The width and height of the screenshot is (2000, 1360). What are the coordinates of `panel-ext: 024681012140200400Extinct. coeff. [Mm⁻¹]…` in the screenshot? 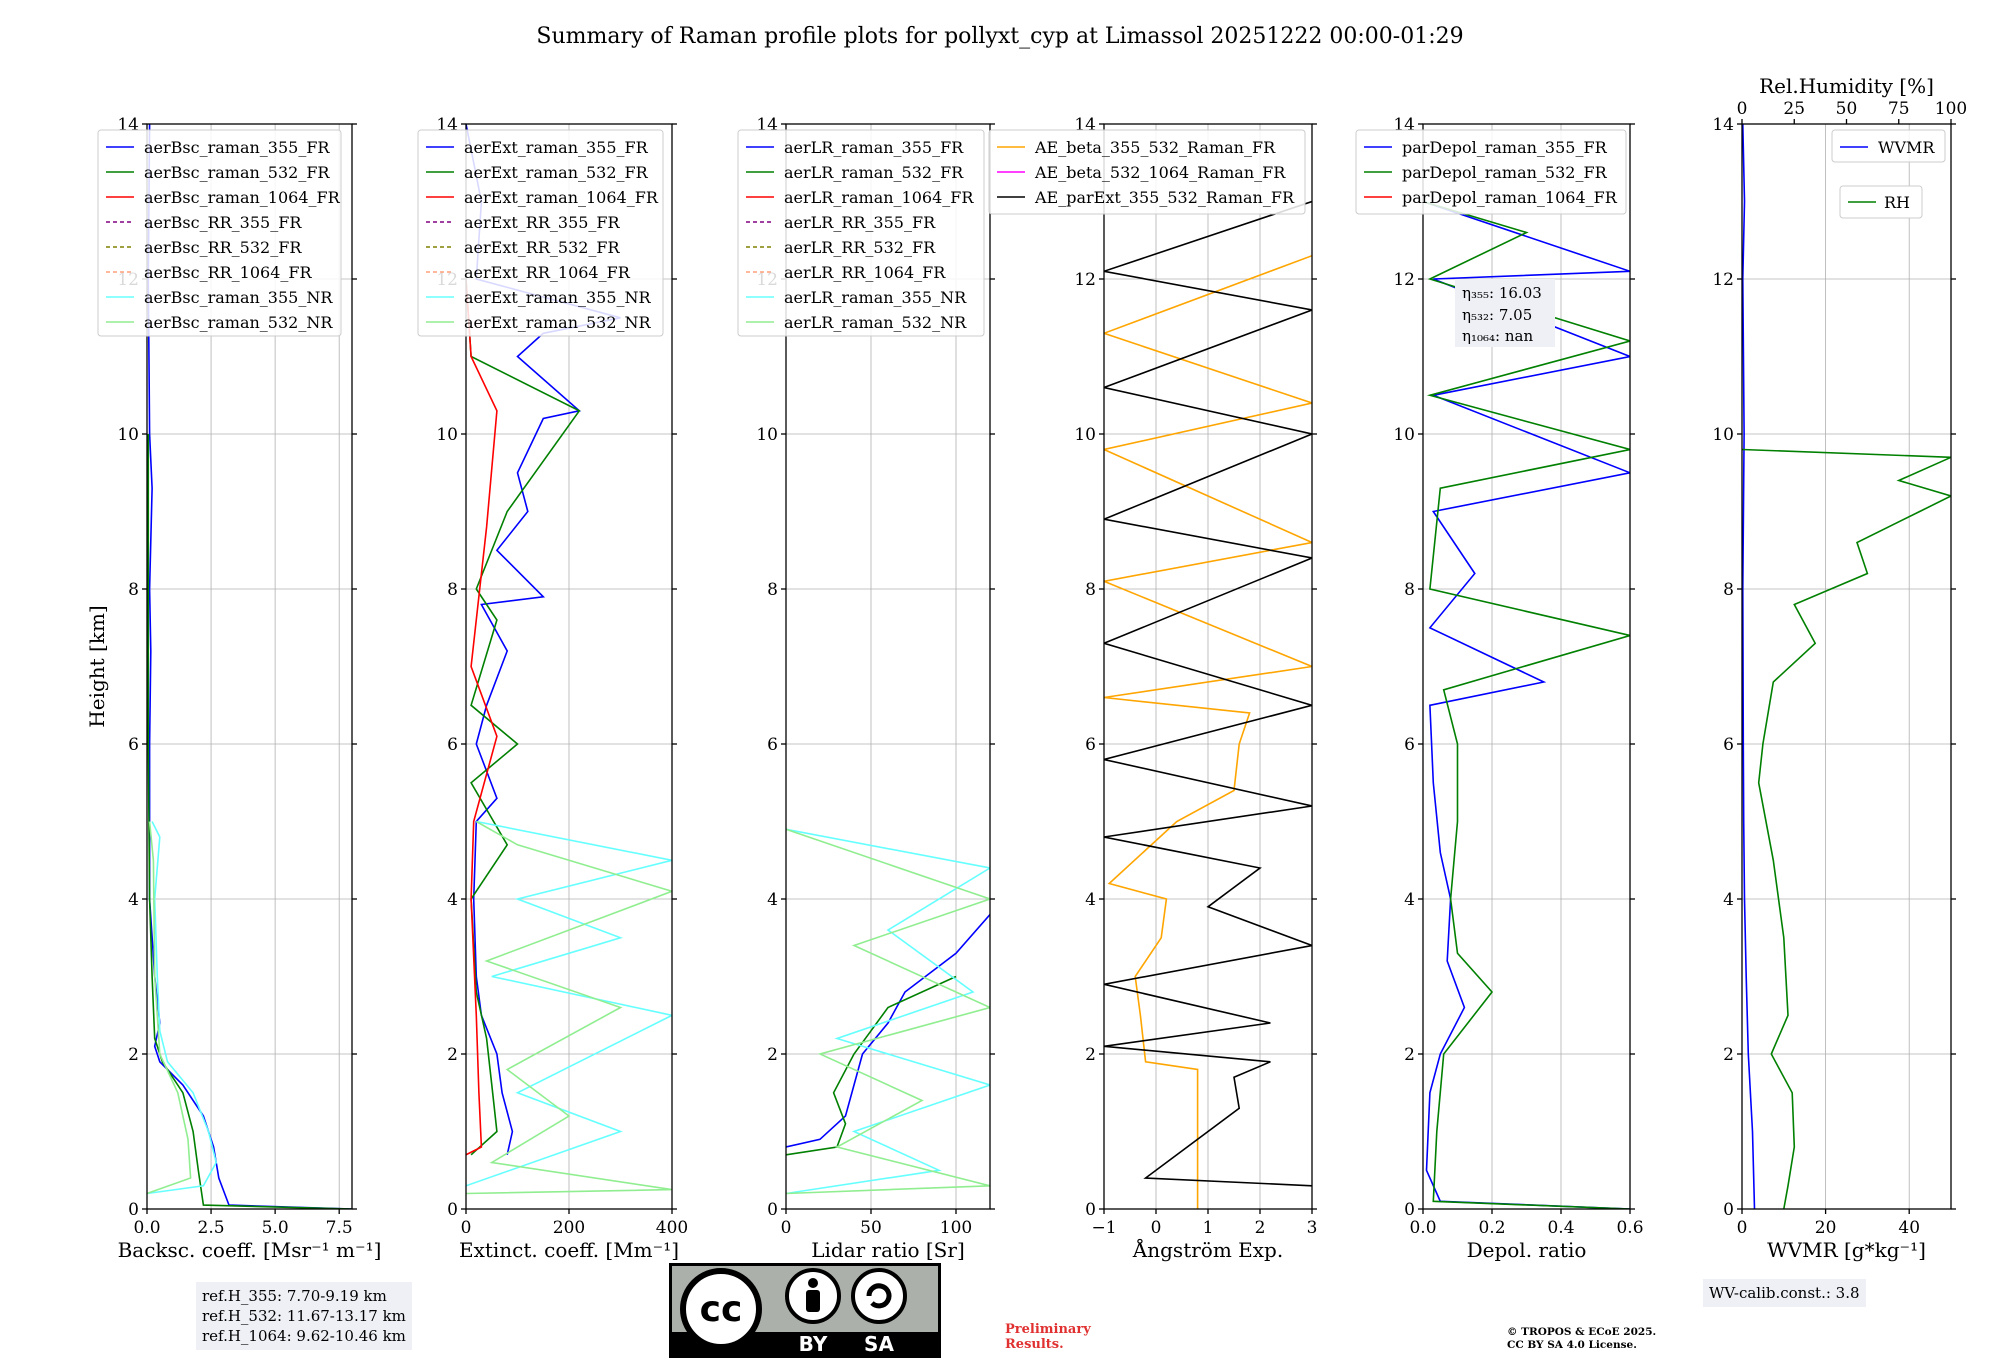 It's located at (552, 688).